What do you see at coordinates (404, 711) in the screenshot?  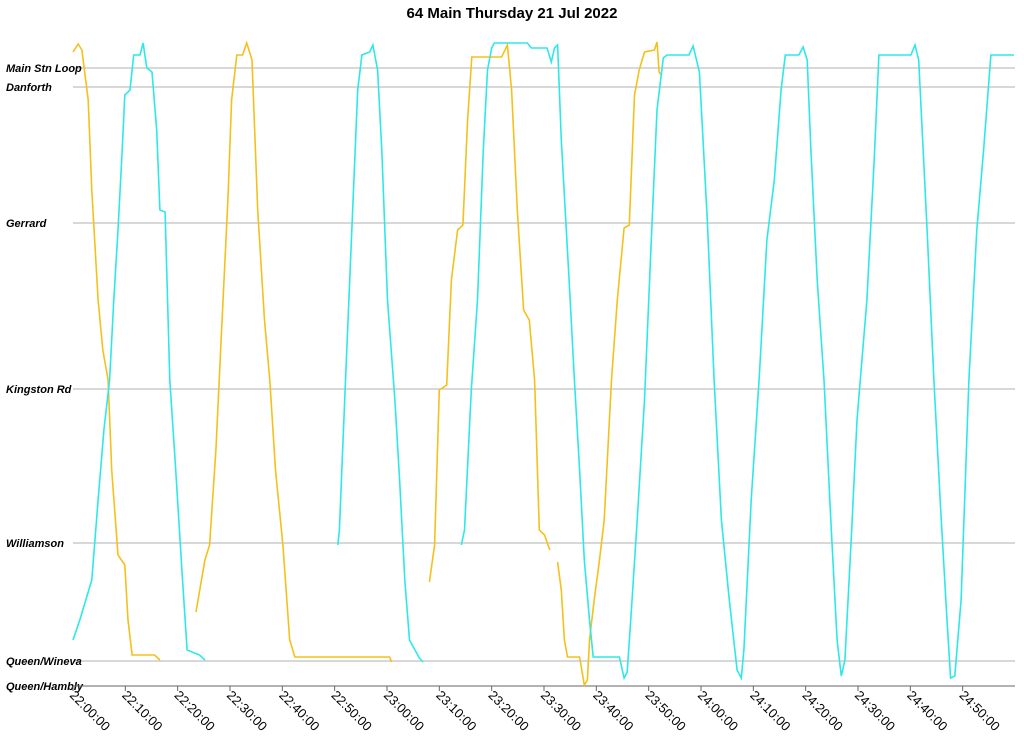 I see `x-tick-label: 23:00:00` at bounding box center [404, 711].